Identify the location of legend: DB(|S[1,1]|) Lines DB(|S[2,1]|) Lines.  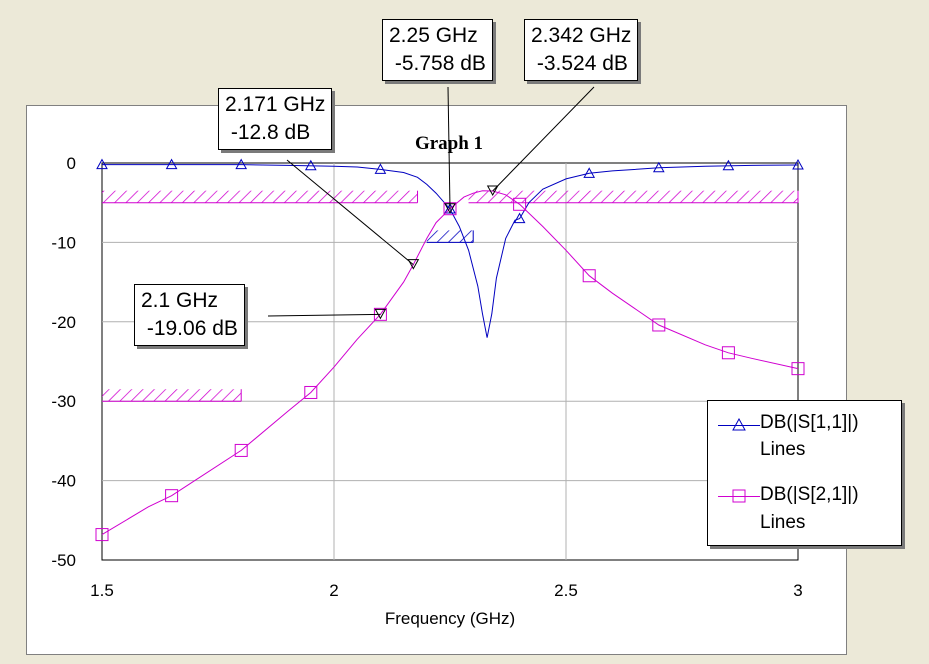
(804, 473).